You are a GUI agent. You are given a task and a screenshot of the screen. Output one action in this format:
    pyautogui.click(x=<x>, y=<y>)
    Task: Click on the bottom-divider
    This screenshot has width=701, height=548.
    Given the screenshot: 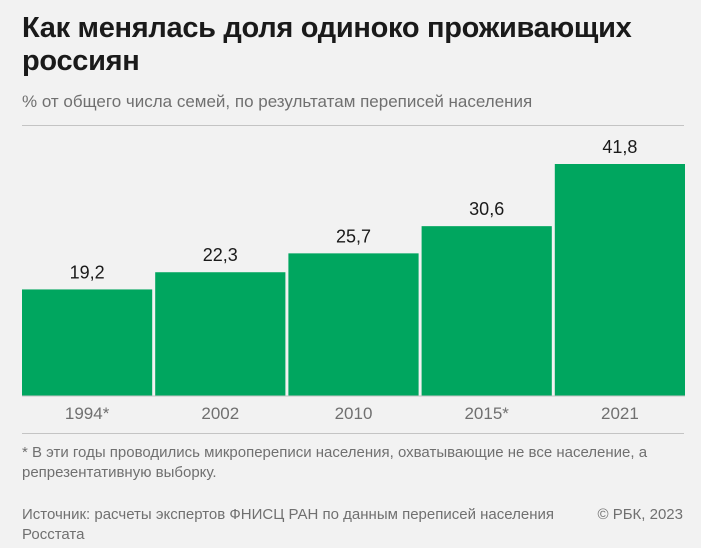 What is the action you would take?
    pyautogui.click(x=353, y=433)
    